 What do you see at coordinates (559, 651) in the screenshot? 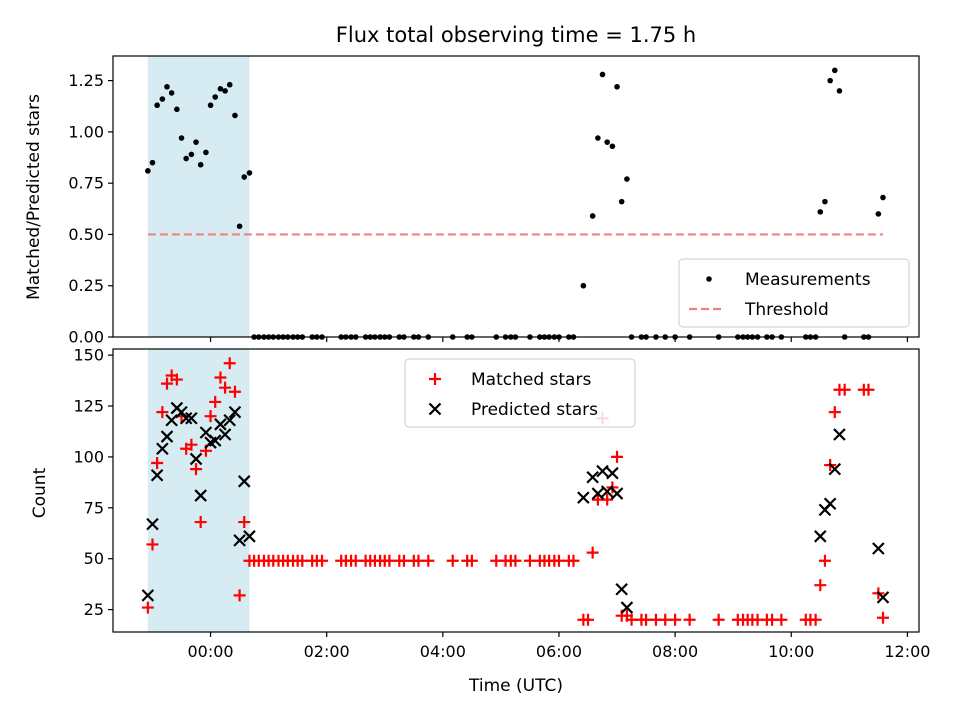
I see `x-tick-label: 06:00` at bounding box center [559, 651].